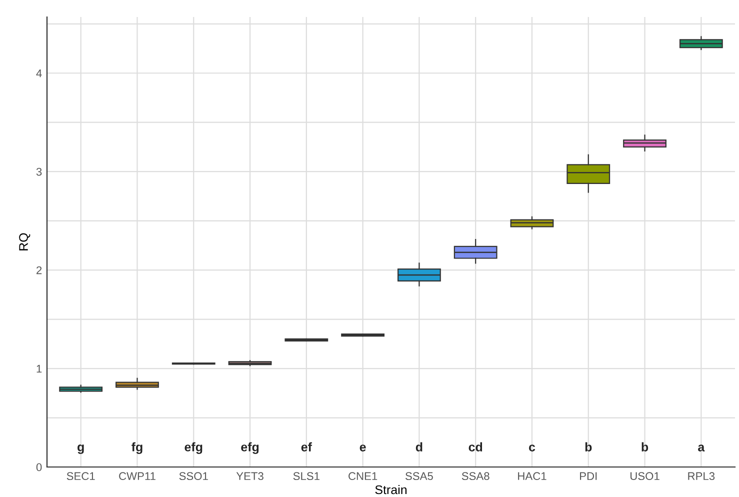  What do you see at coordinates (306, 447) in the screenshot?
I see `annotation: ef` at bounding box center [306, 447].